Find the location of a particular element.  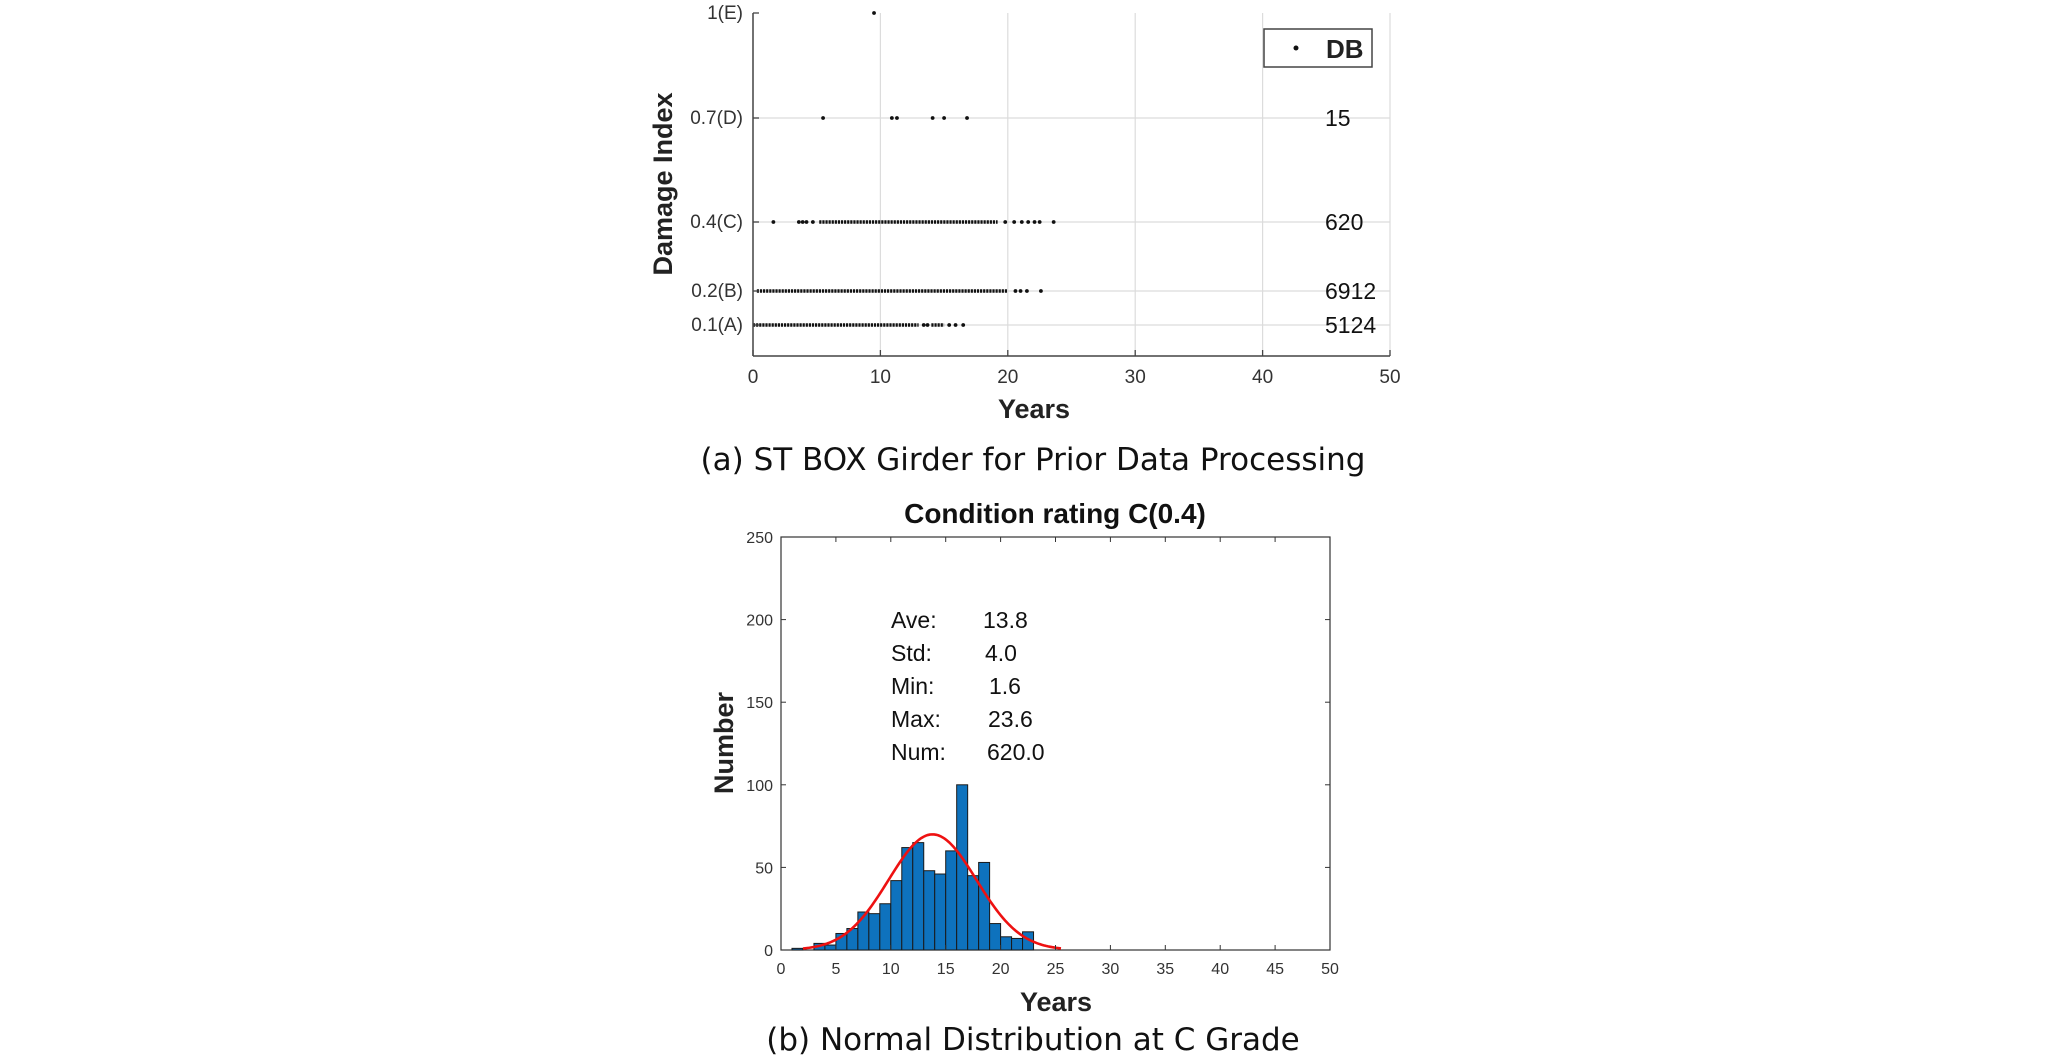

y-tick-label: 0.4(C) is located at coordinates (716, 222).